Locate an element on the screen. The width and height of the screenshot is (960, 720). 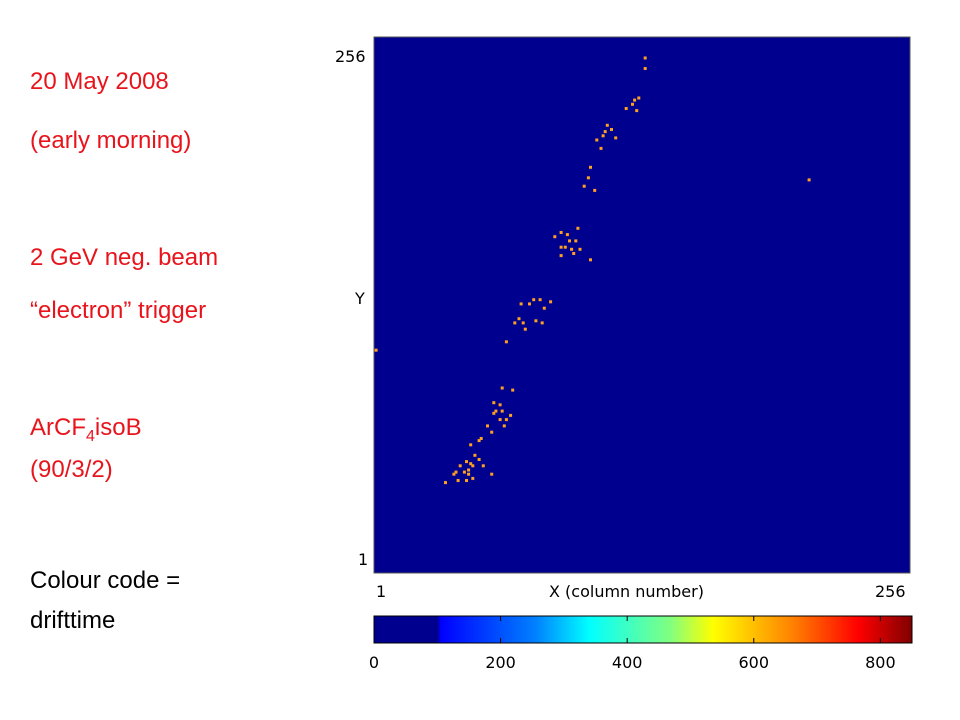
y-tick-min: 1 is located at coordinates (363, 559).